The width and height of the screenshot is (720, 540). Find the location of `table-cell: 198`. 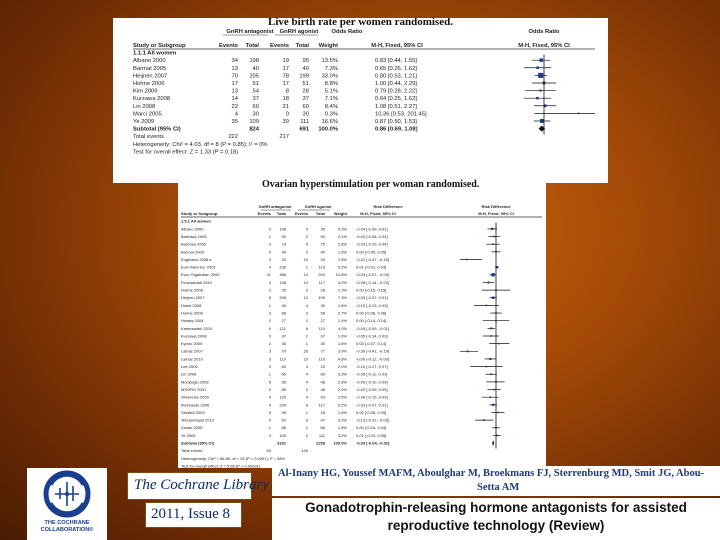

table-cell: 198 is located at coordinates (254, 61).